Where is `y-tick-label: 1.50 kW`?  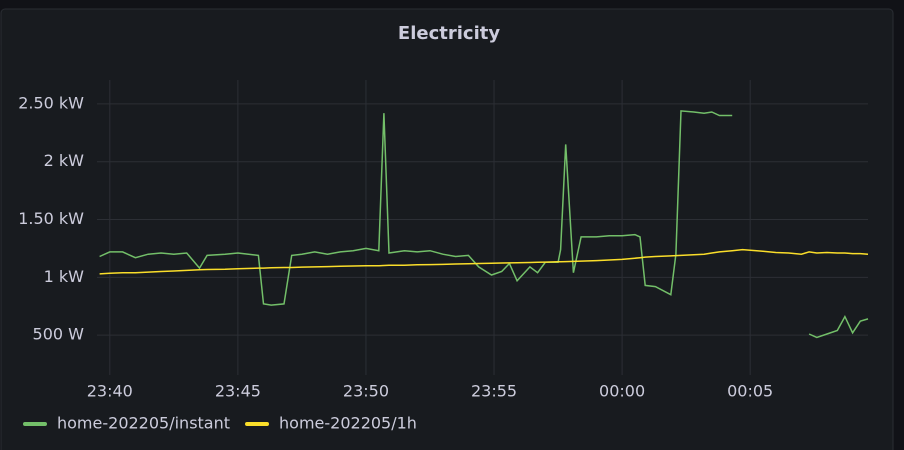
y-tick-label: 1.50 kW is located at coordinates (51, 218).